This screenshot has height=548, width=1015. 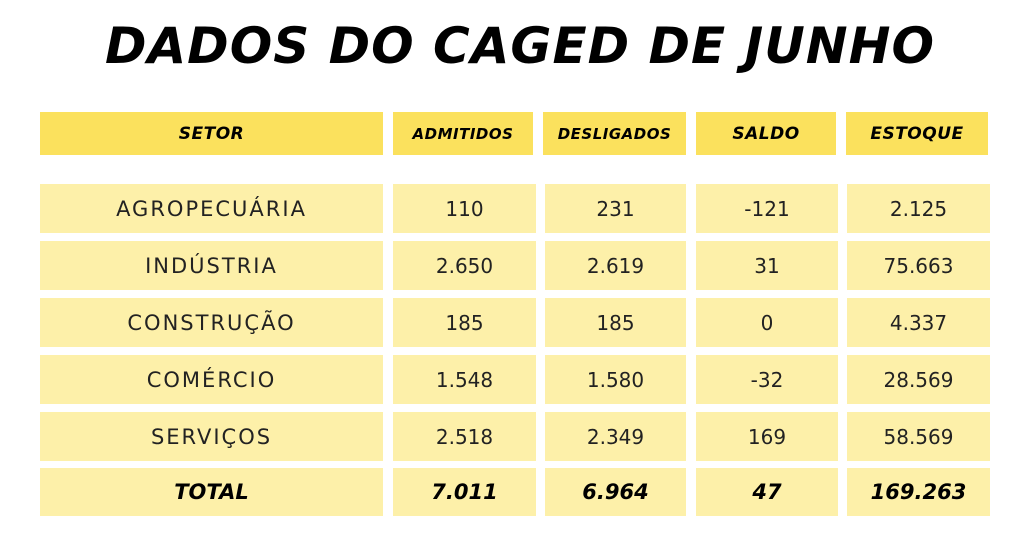 I want to click on row-sector-label: INDÚSTRIA, so click(x=211, y=265).